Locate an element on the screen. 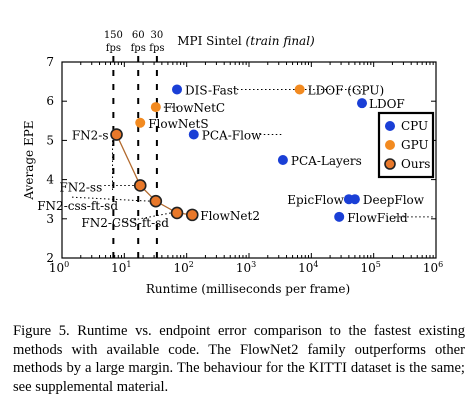  y-tick-label: 7 is located at coordinates (50, 62).